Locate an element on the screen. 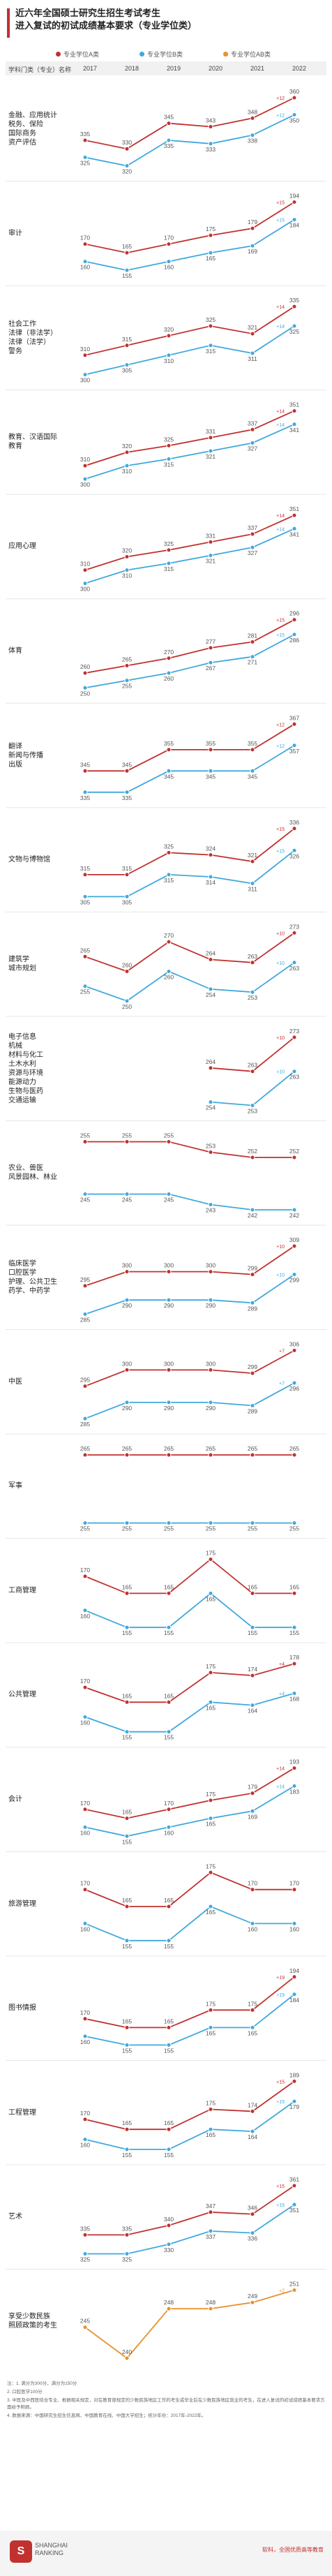 The image size is (332, 2576). data-label-a: 324 is located at coordinates (211, 848).